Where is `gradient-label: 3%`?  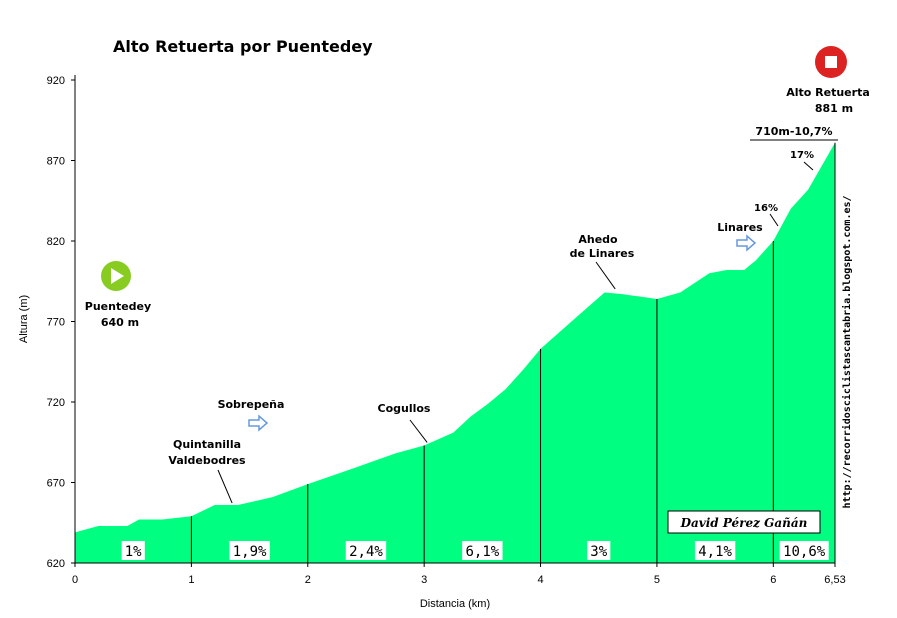 gradient-label: 3% is located at coordinates (598, 552).